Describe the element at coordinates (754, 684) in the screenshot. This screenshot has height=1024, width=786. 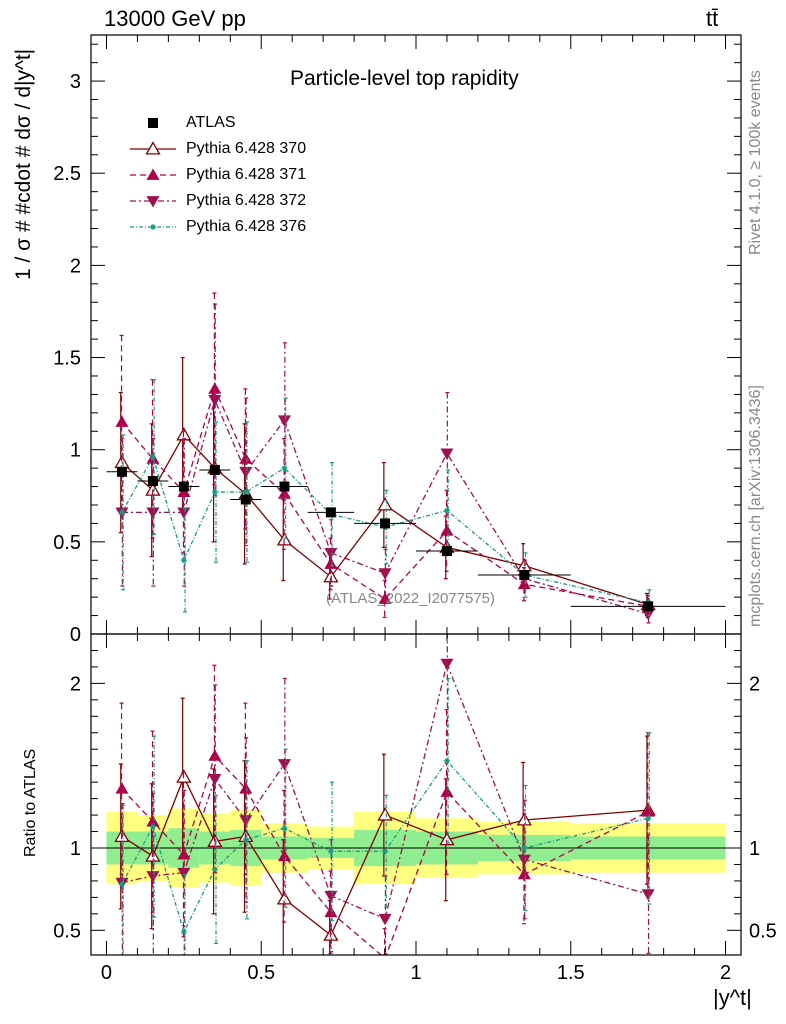
I see `ratio-ytick-label-right-2: 2` at that location.